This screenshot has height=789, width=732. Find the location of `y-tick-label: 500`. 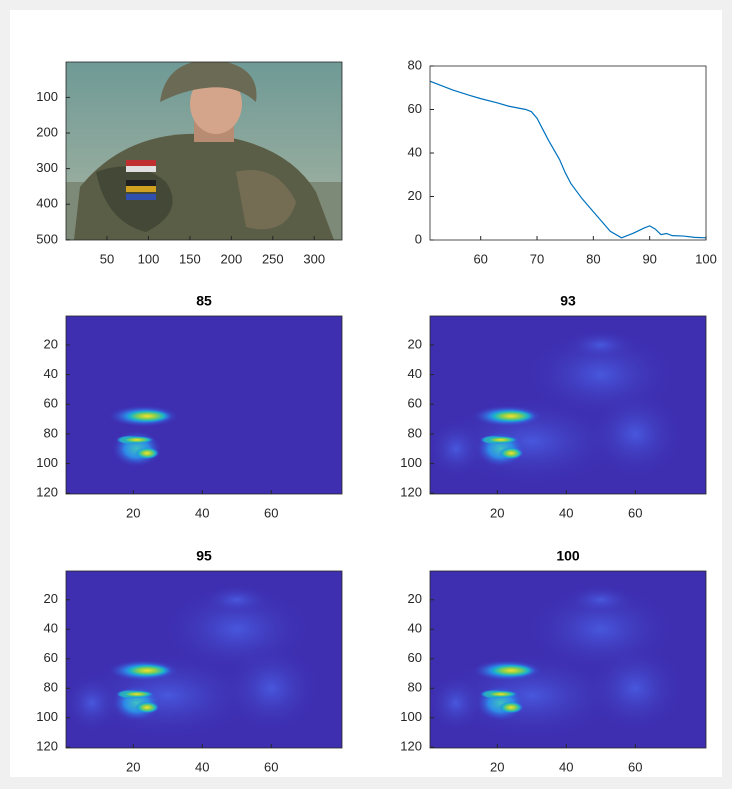

y-tick-label: 500 is located at coordinates (47, 238).